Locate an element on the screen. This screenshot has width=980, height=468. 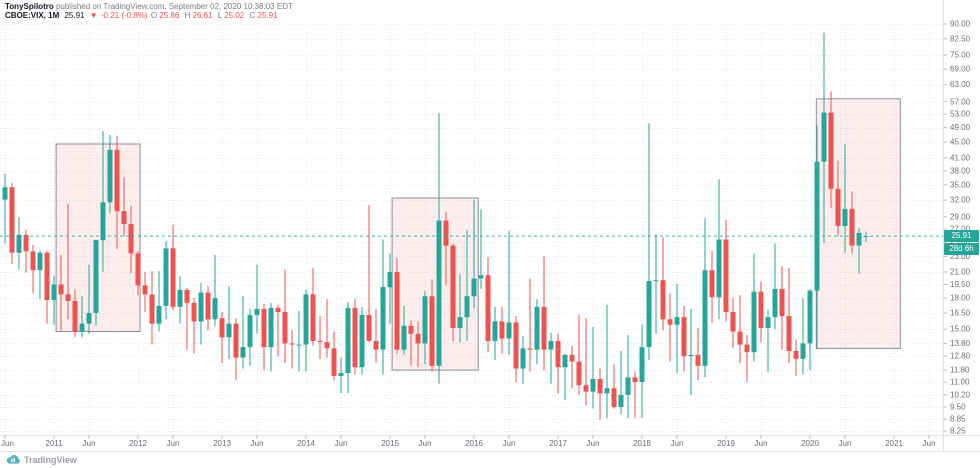
price-tick-label: 11.80 is located at coordinates (960, 370).